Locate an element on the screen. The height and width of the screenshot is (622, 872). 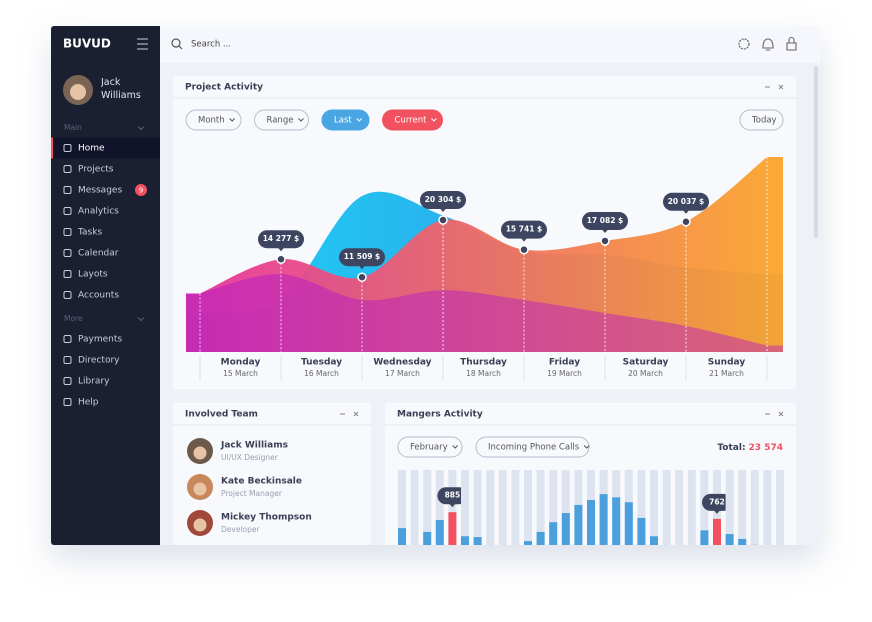
member-name: Kate Beckinsale is located at coordinates (261, 482).